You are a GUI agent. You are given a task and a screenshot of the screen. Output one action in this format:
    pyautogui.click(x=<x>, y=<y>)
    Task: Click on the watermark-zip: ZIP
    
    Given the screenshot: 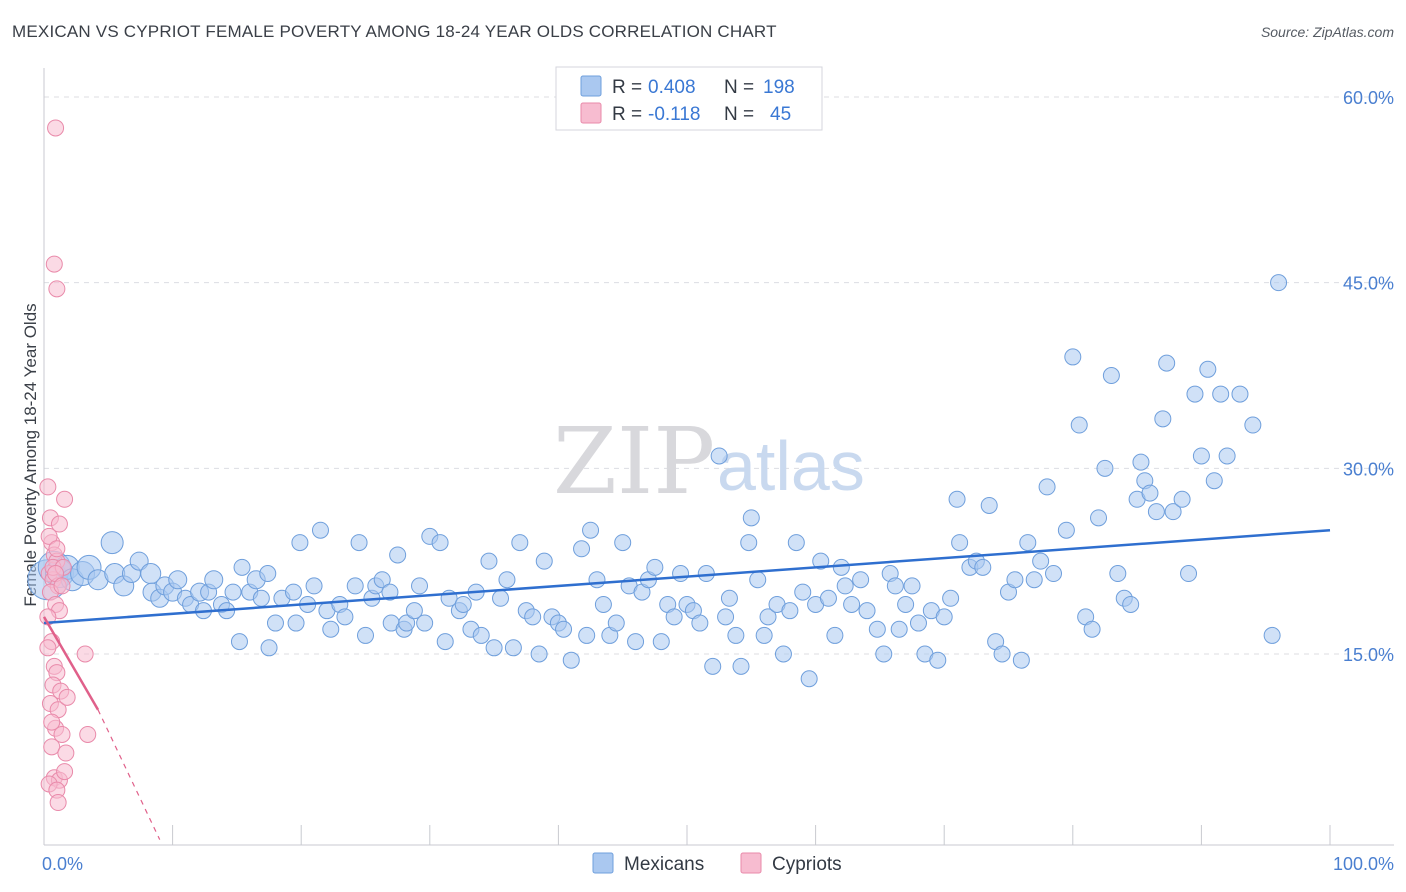 What is the action you would take?
    pyautogui.click(x=634, y=461)
    